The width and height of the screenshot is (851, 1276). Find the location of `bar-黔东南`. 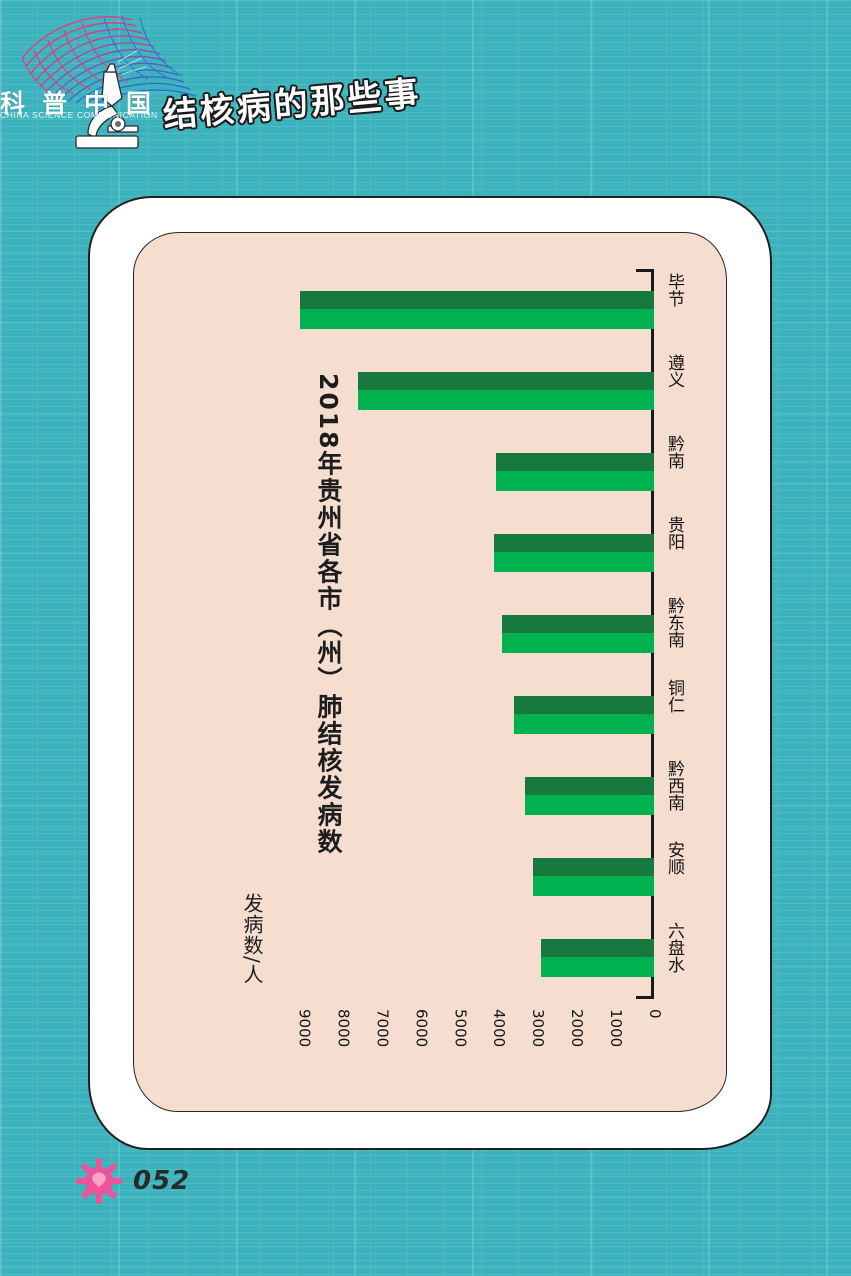

bar-黔东南 is located at coordinates (469, 634).